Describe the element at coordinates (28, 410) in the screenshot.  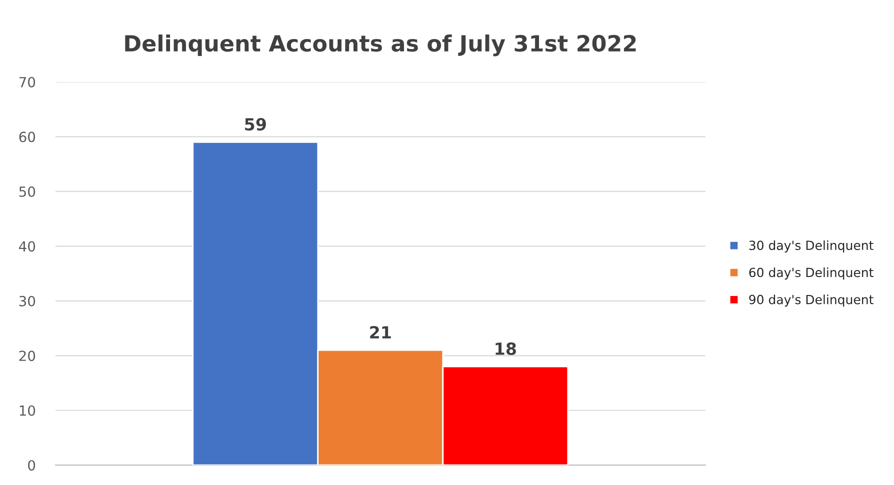
I see `y-tick-label: 10` at that location.